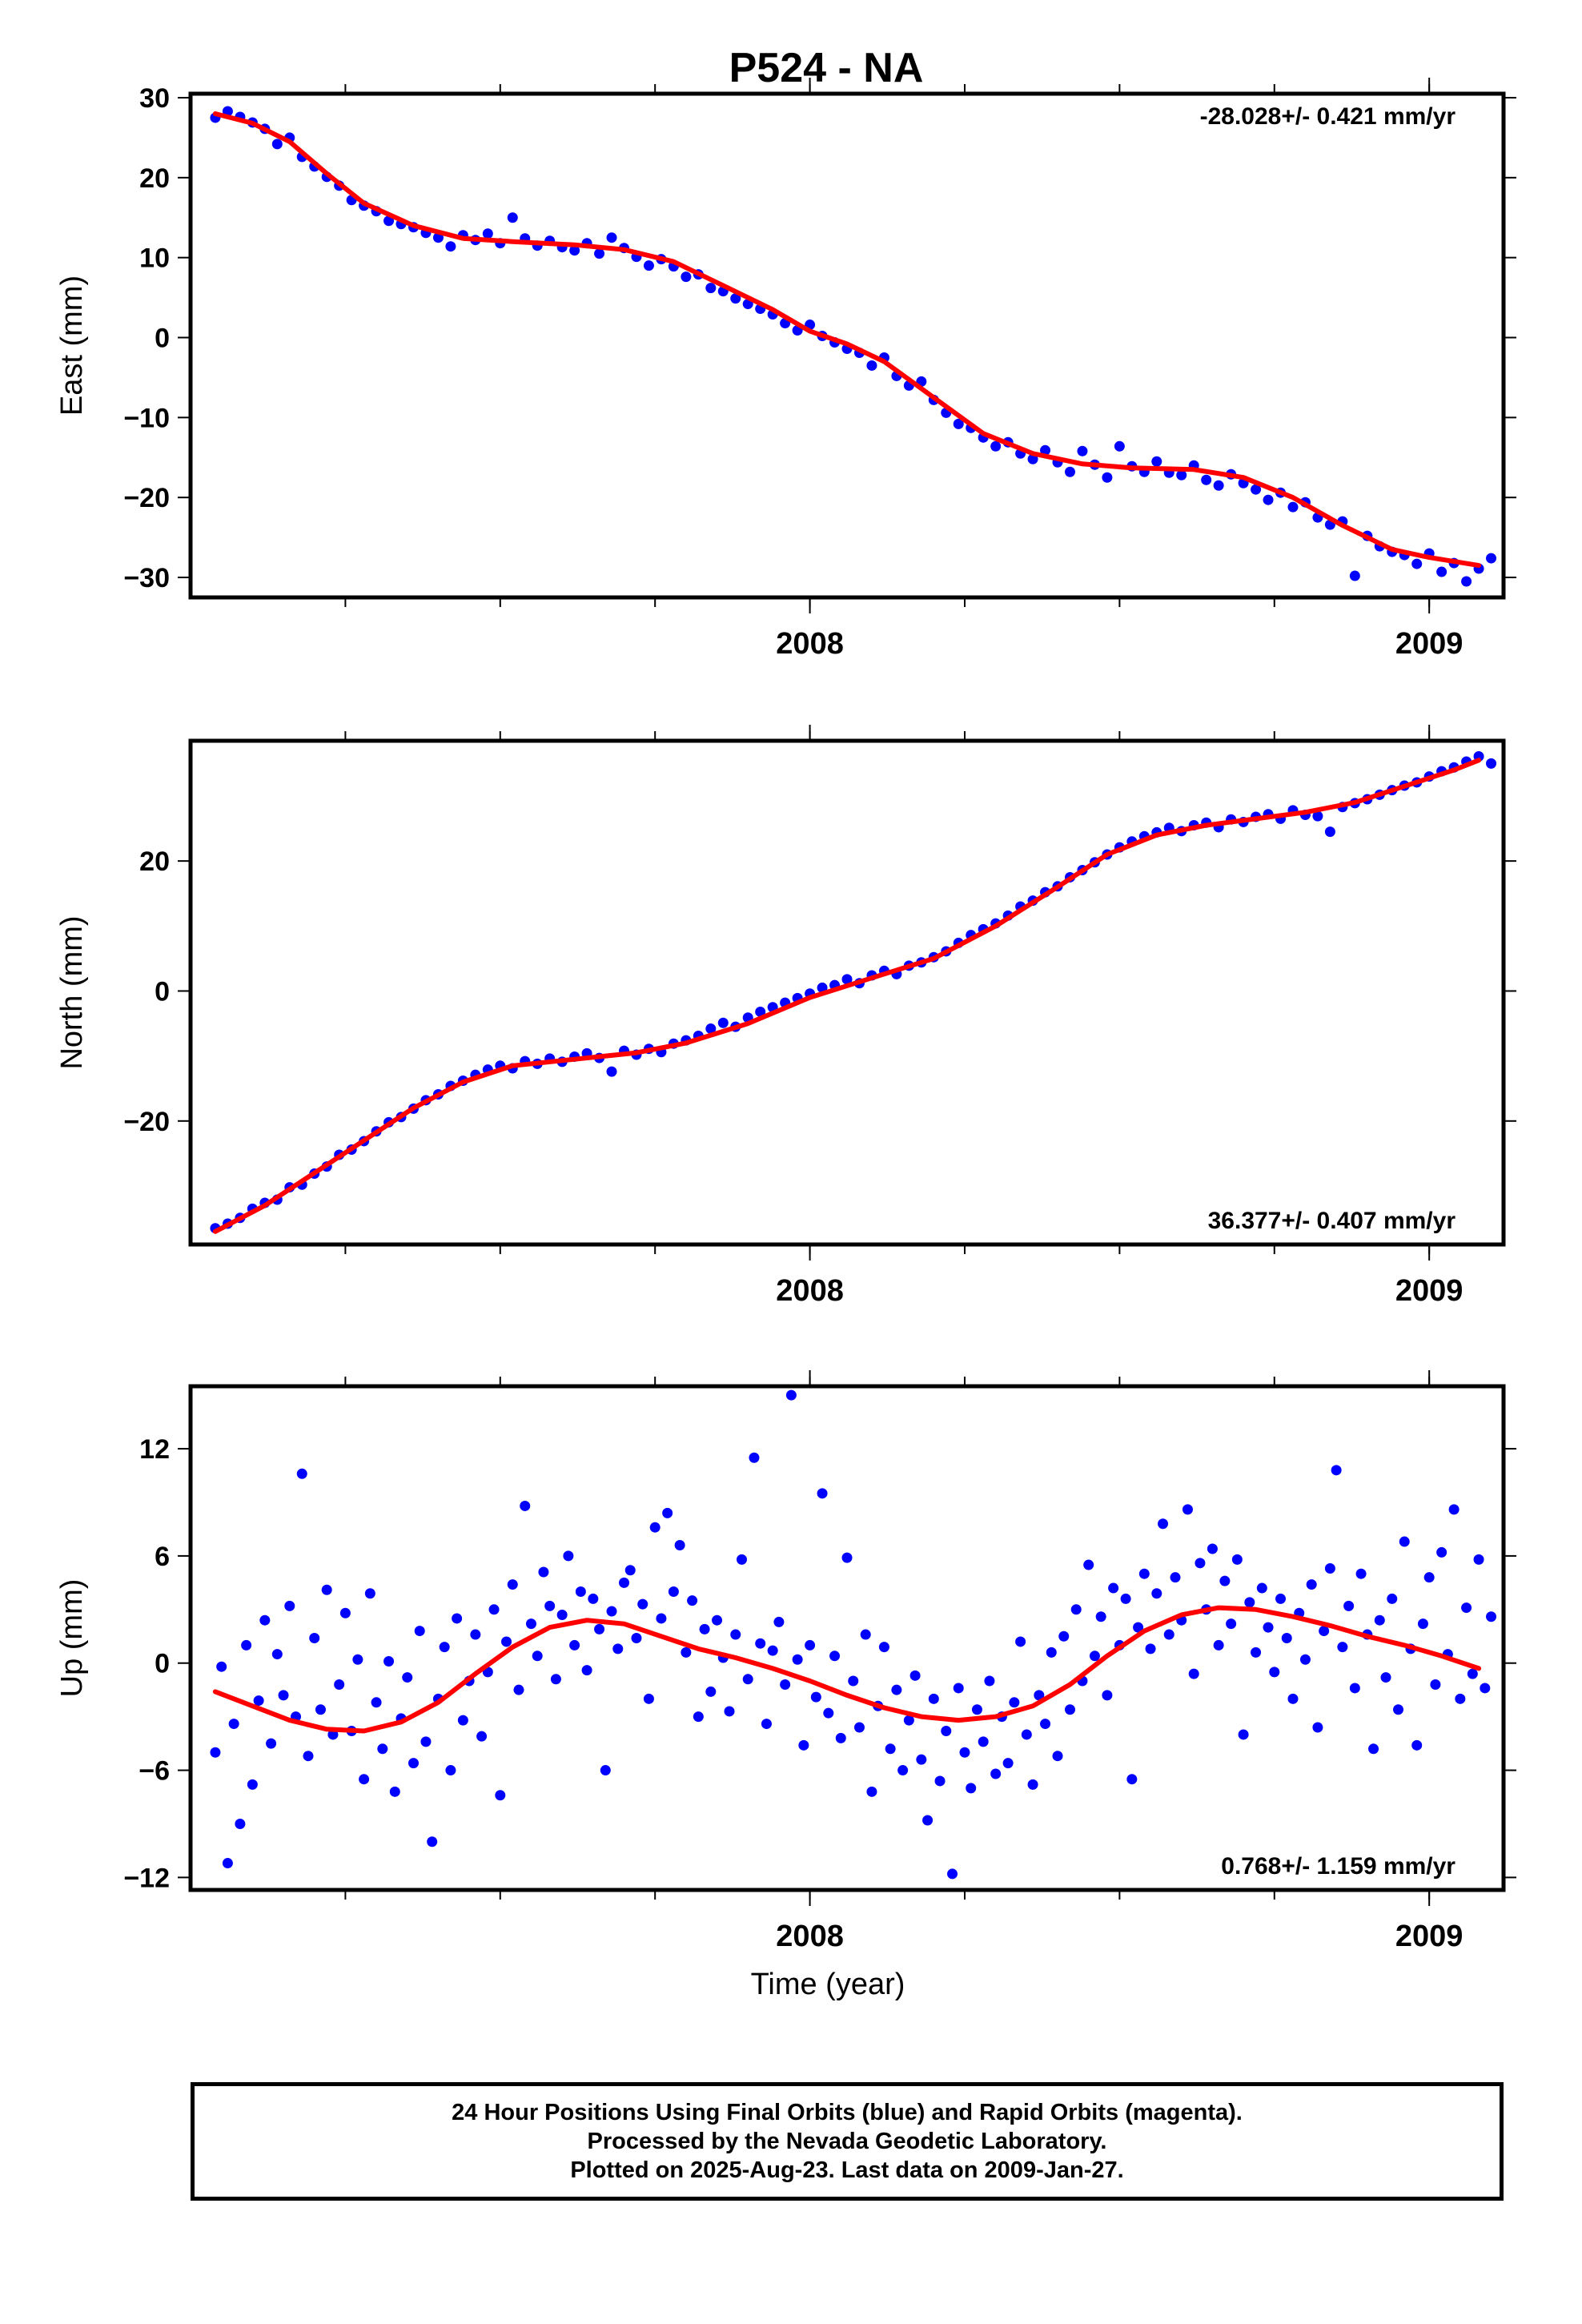 The width and height of the screenshot is (1582, 2324). I want to click on y-tick-label: 0, so click(162, 339).